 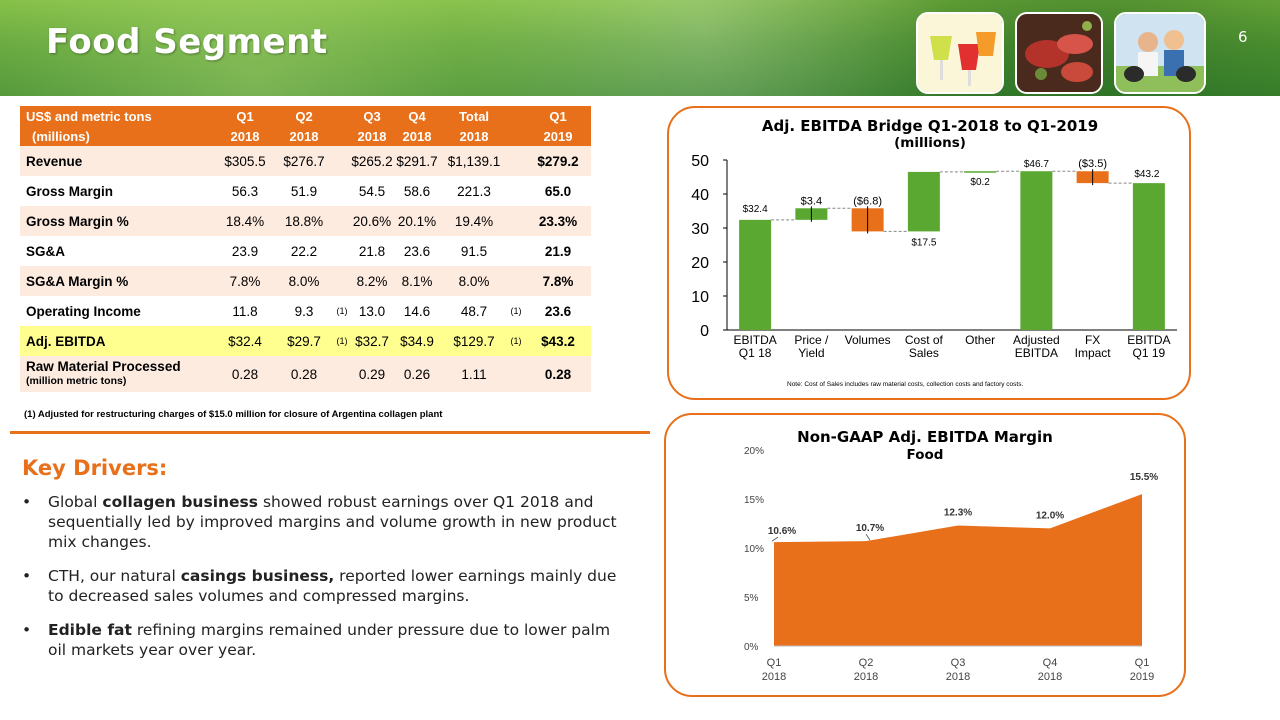 I want to click on table-cell: 21.9, so click(x=558, y=251).